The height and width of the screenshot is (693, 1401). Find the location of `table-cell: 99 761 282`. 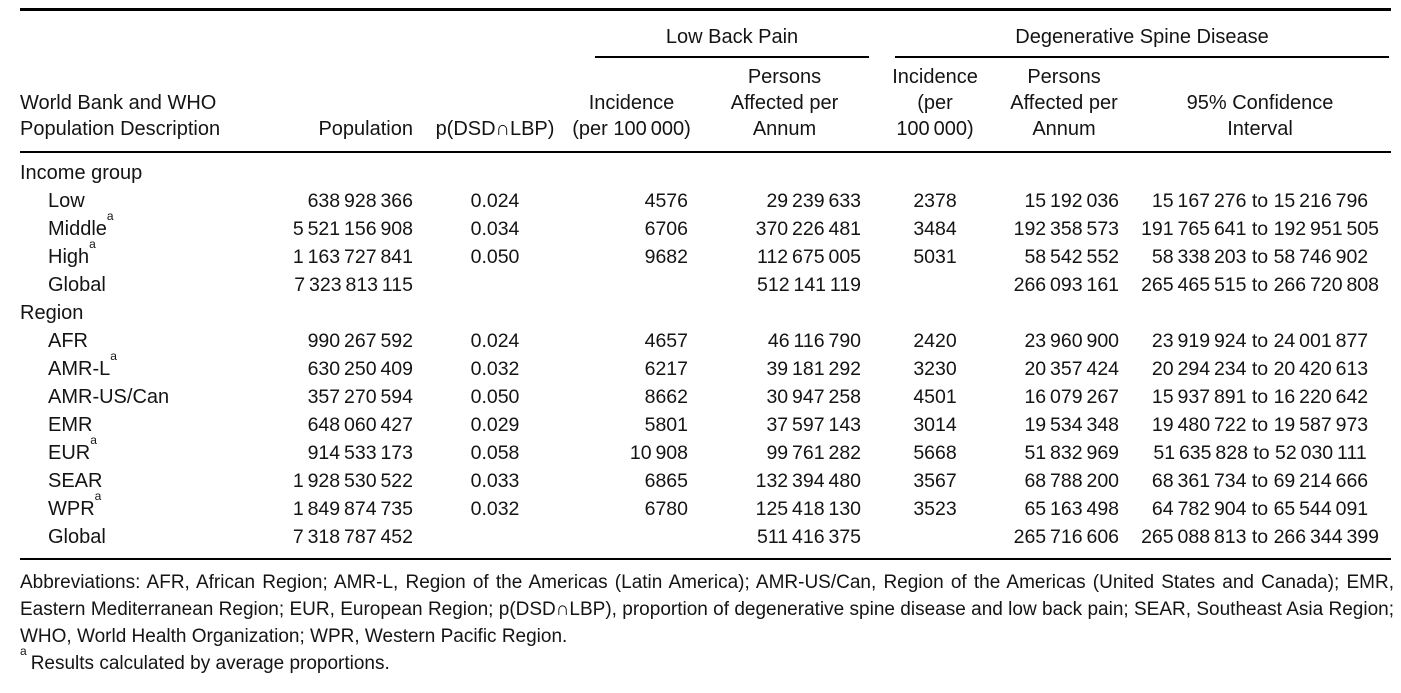

table-cell: 99 761 282 is located at coordinates (814, 452).